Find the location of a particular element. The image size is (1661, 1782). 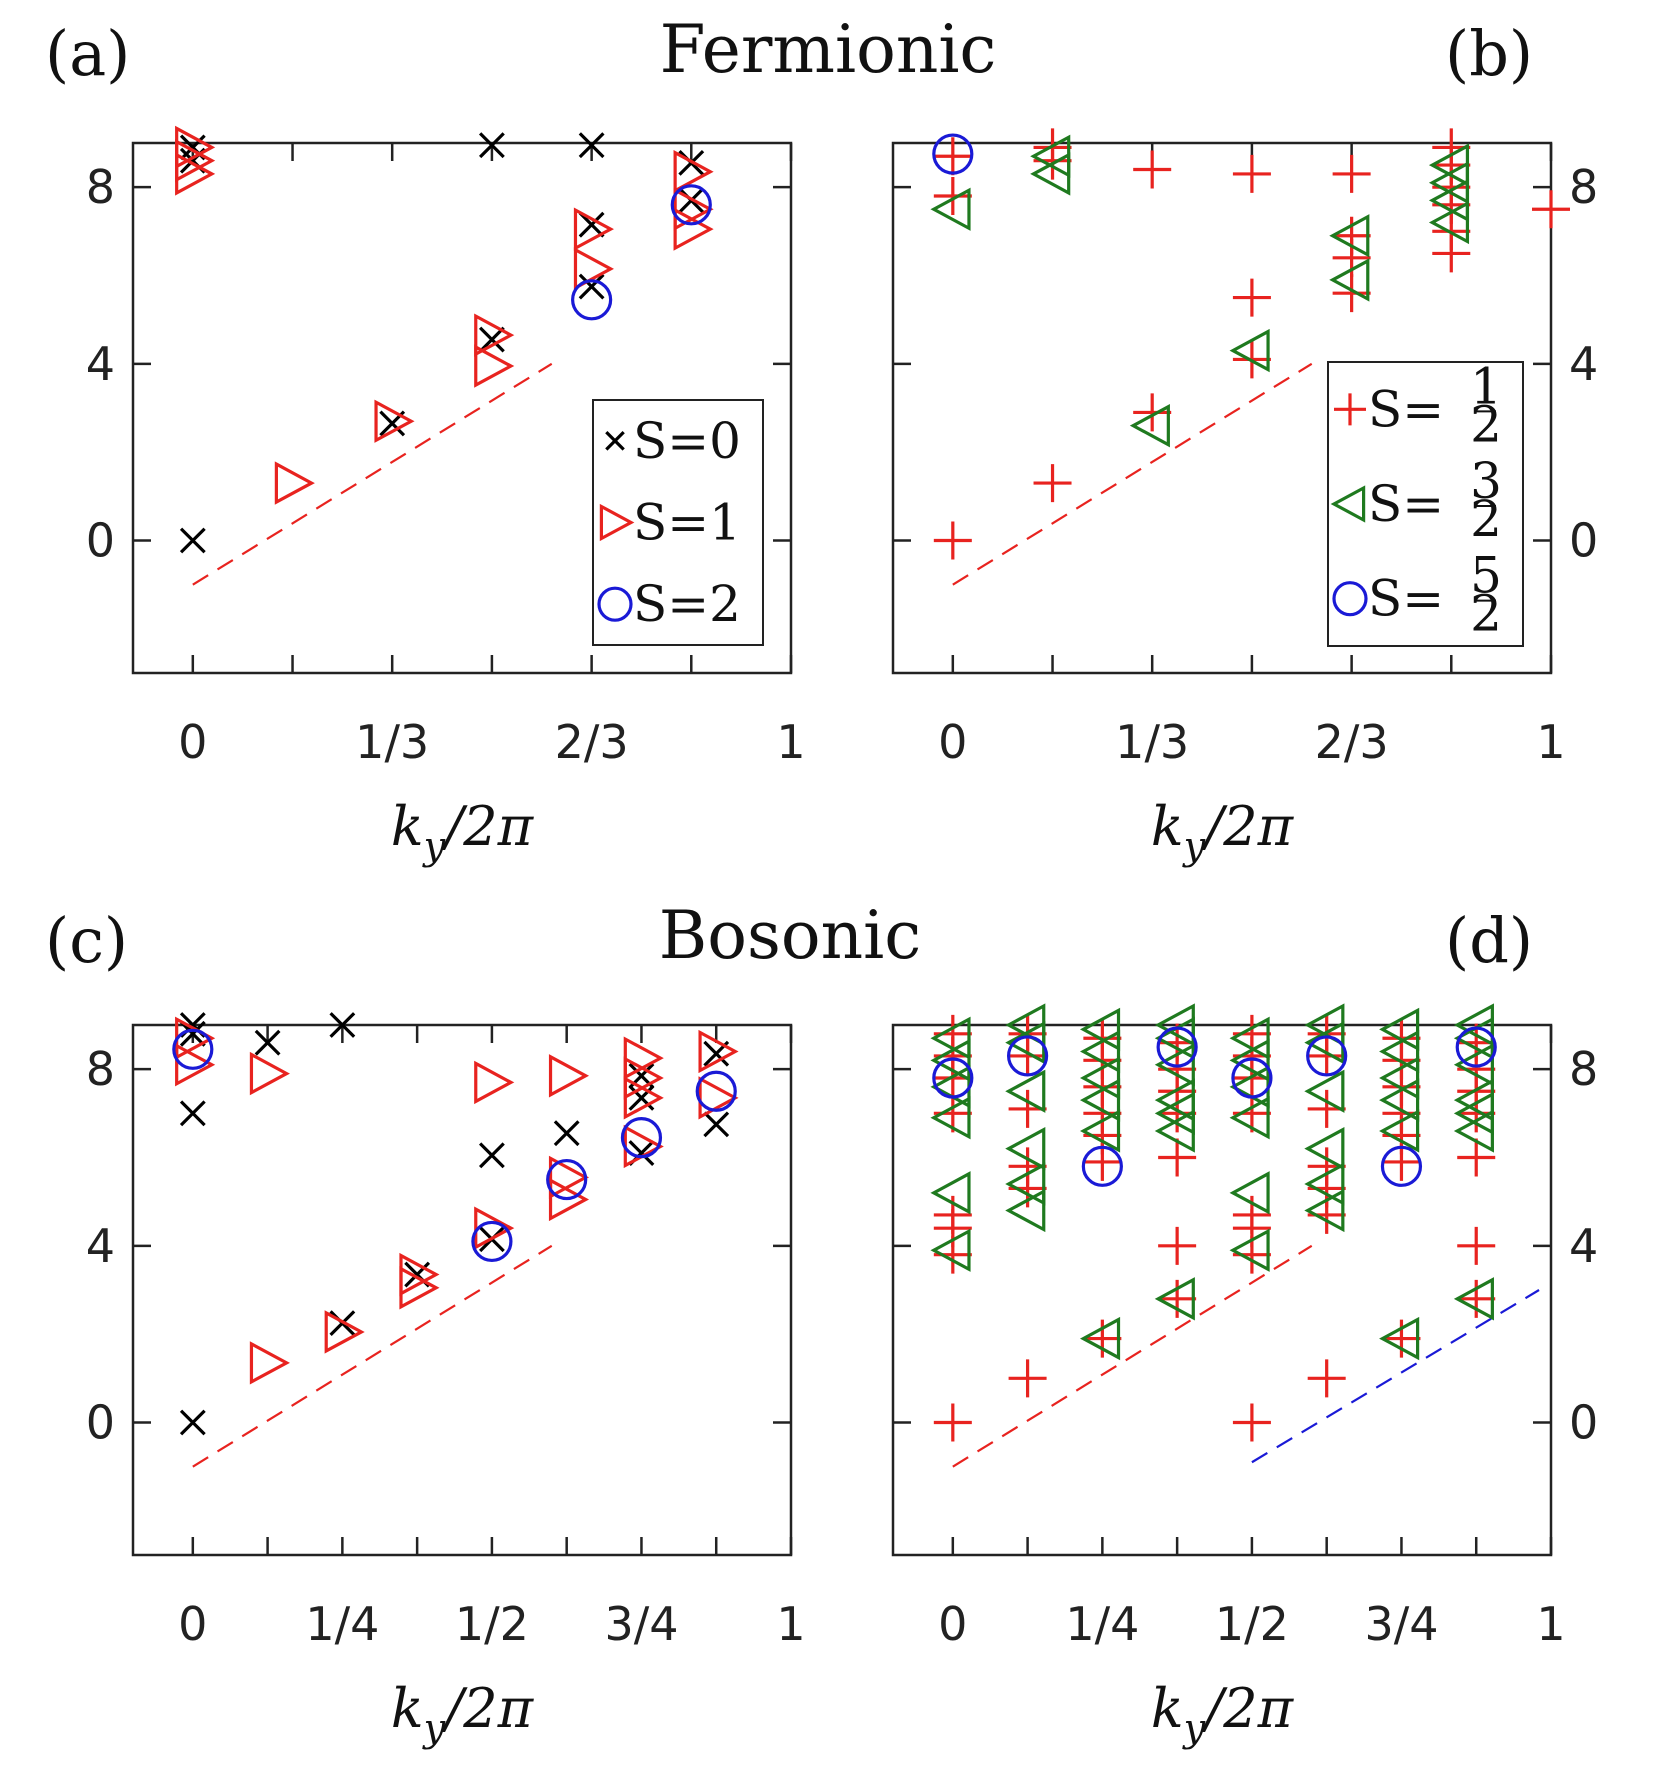

legend-fraction-numerator: 5 is located at coordinates (1486, 576).